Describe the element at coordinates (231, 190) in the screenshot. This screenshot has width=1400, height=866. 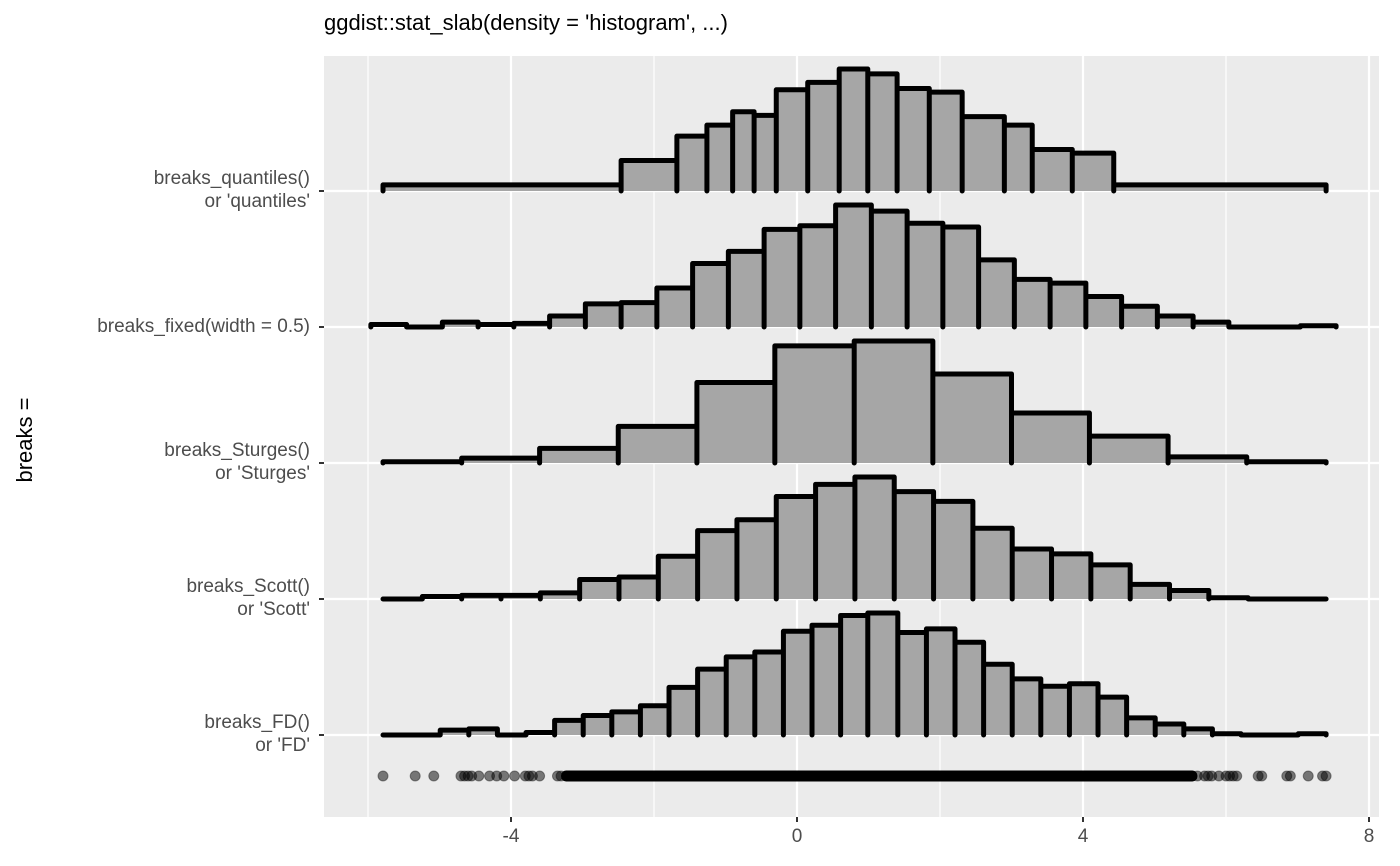
I see `y-tick-label: breaks_quantiles() or 'quantiles'` at that location.